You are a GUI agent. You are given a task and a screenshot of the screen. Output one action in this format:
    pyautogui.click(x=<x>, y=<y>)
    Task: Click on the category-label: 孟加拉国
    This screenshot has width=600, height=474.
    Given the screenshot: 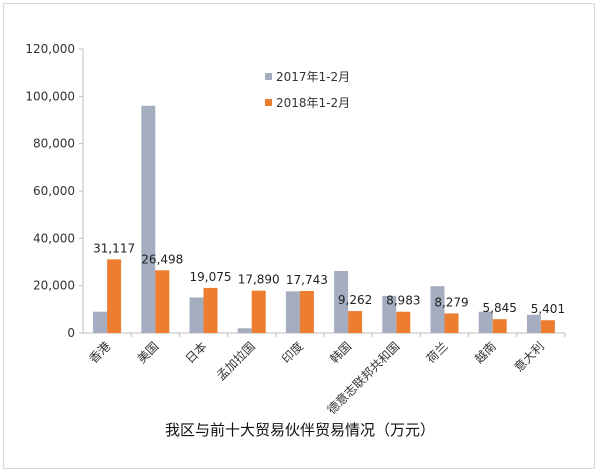 What is the action you would take?
    pyautogui.click(x=235, y=361)
    